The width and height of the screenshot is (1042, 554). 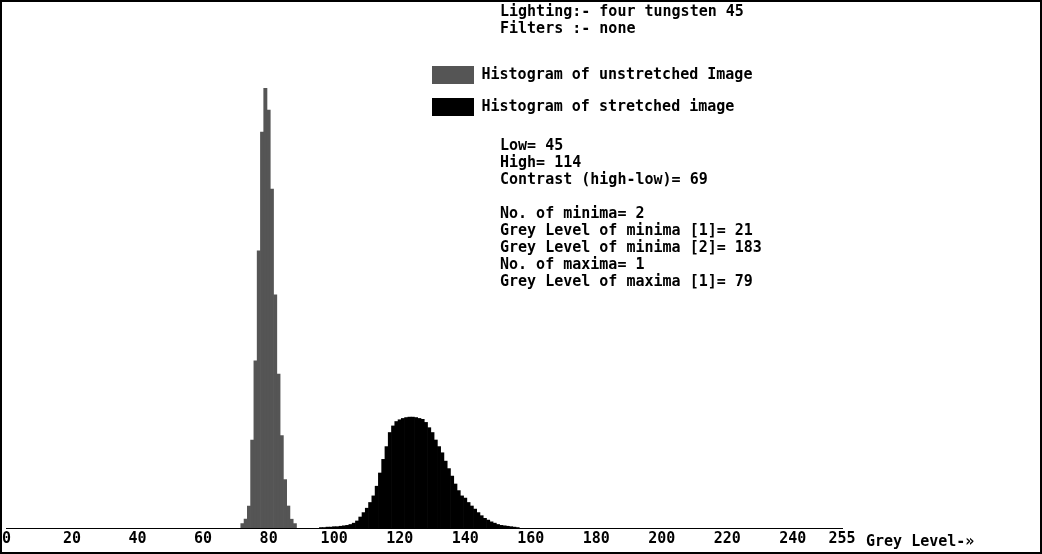 I want to click on x-tick-label: 40, so click(x=137, y=537).